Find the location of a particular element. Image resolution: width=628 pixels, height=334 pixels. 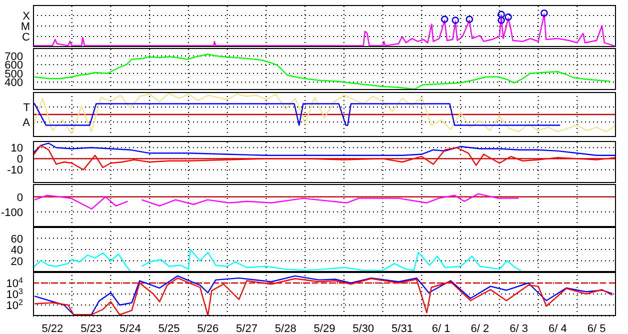

y-tick-label: 40 is located at coordinates (16, 250).